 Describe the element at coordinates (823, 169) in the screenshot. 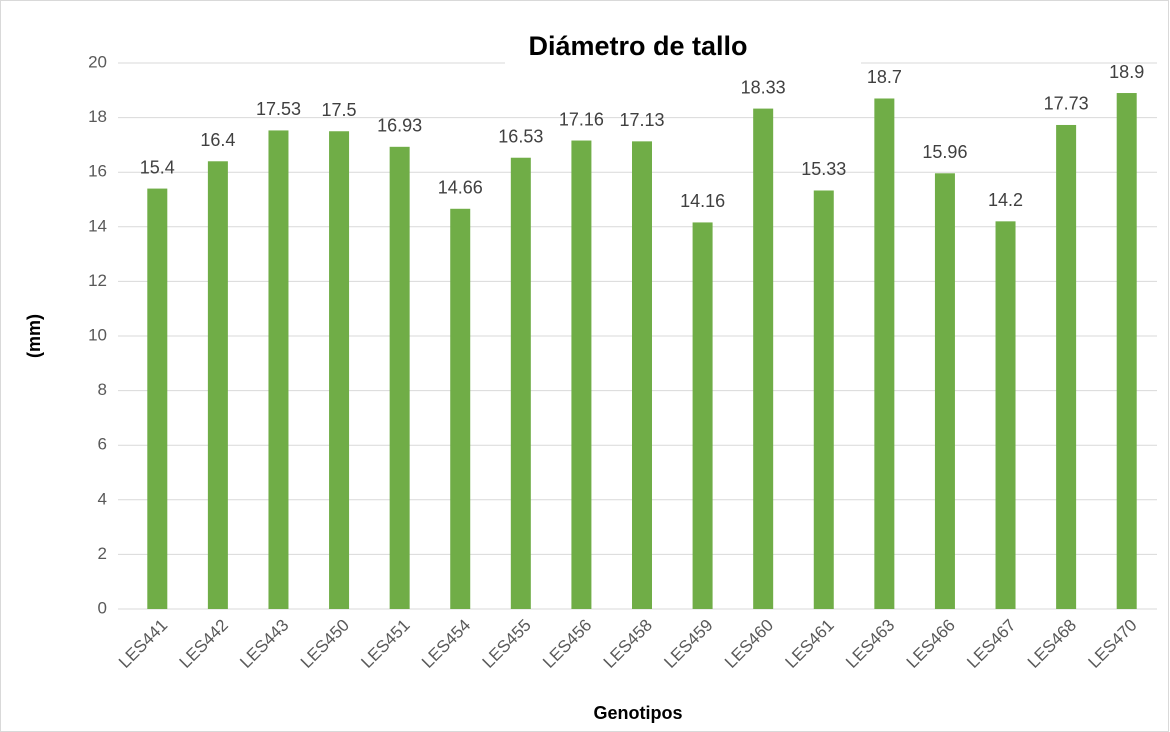

I see `data-label: 15.33` at that location.